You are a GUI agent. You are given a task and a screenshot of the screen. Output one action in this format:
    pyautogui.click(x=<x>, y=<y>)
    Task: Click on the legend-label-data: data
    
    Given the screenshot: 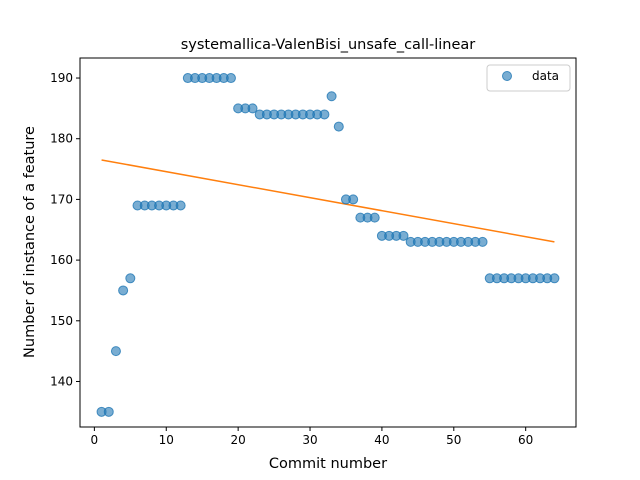 What is the action you would take?
    pyautogui.click(x=545, y=76)
    